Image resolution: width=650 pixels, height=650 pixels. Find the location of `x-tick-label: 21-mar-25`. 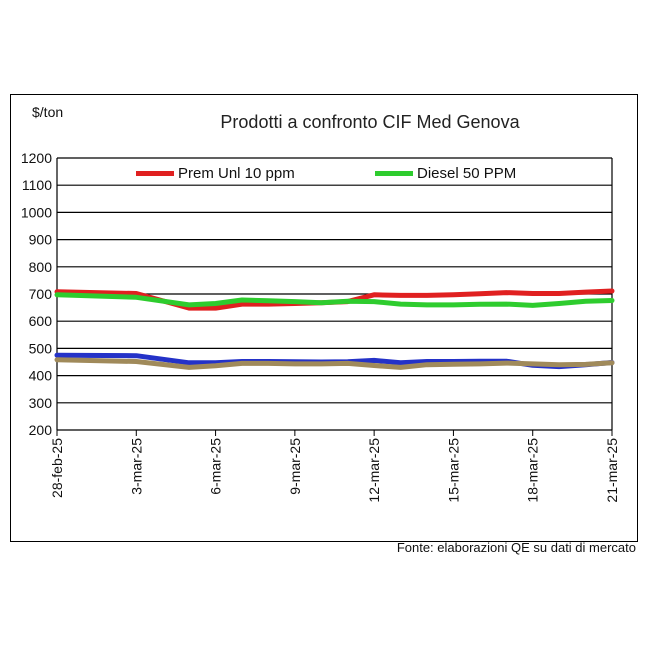

x-tick-label: 21-mar-25 is located at coordinates (612, 470).